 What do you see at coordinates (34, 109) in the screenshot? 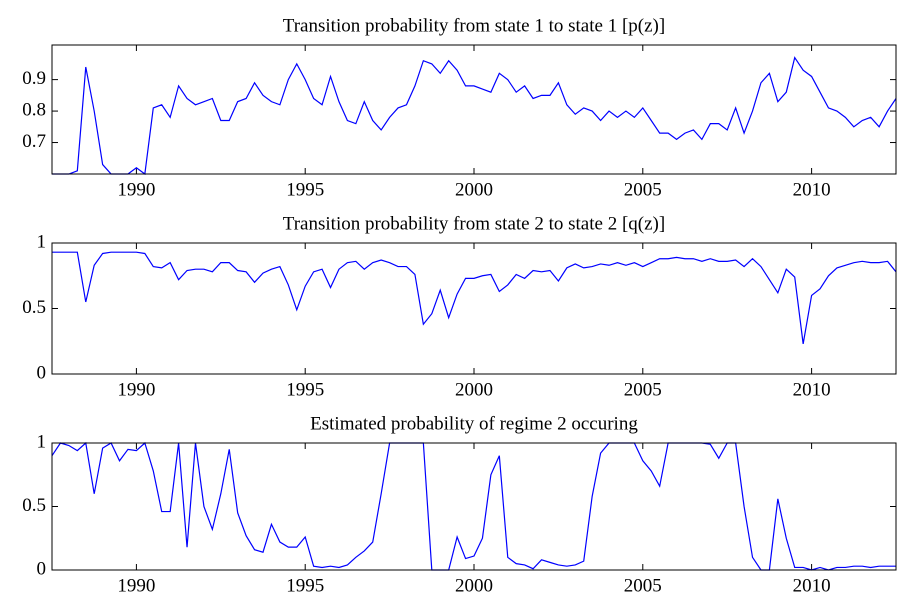
I see `y-tick-label: 0.8` at bounding box center [34, 109].